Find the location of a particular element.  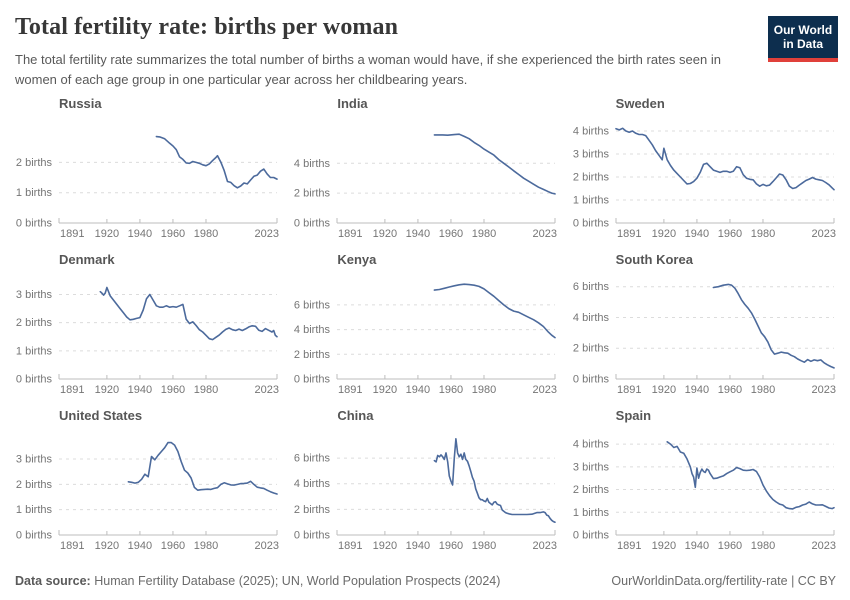

facet-title: Kenya is located at coordinates (357, 259).